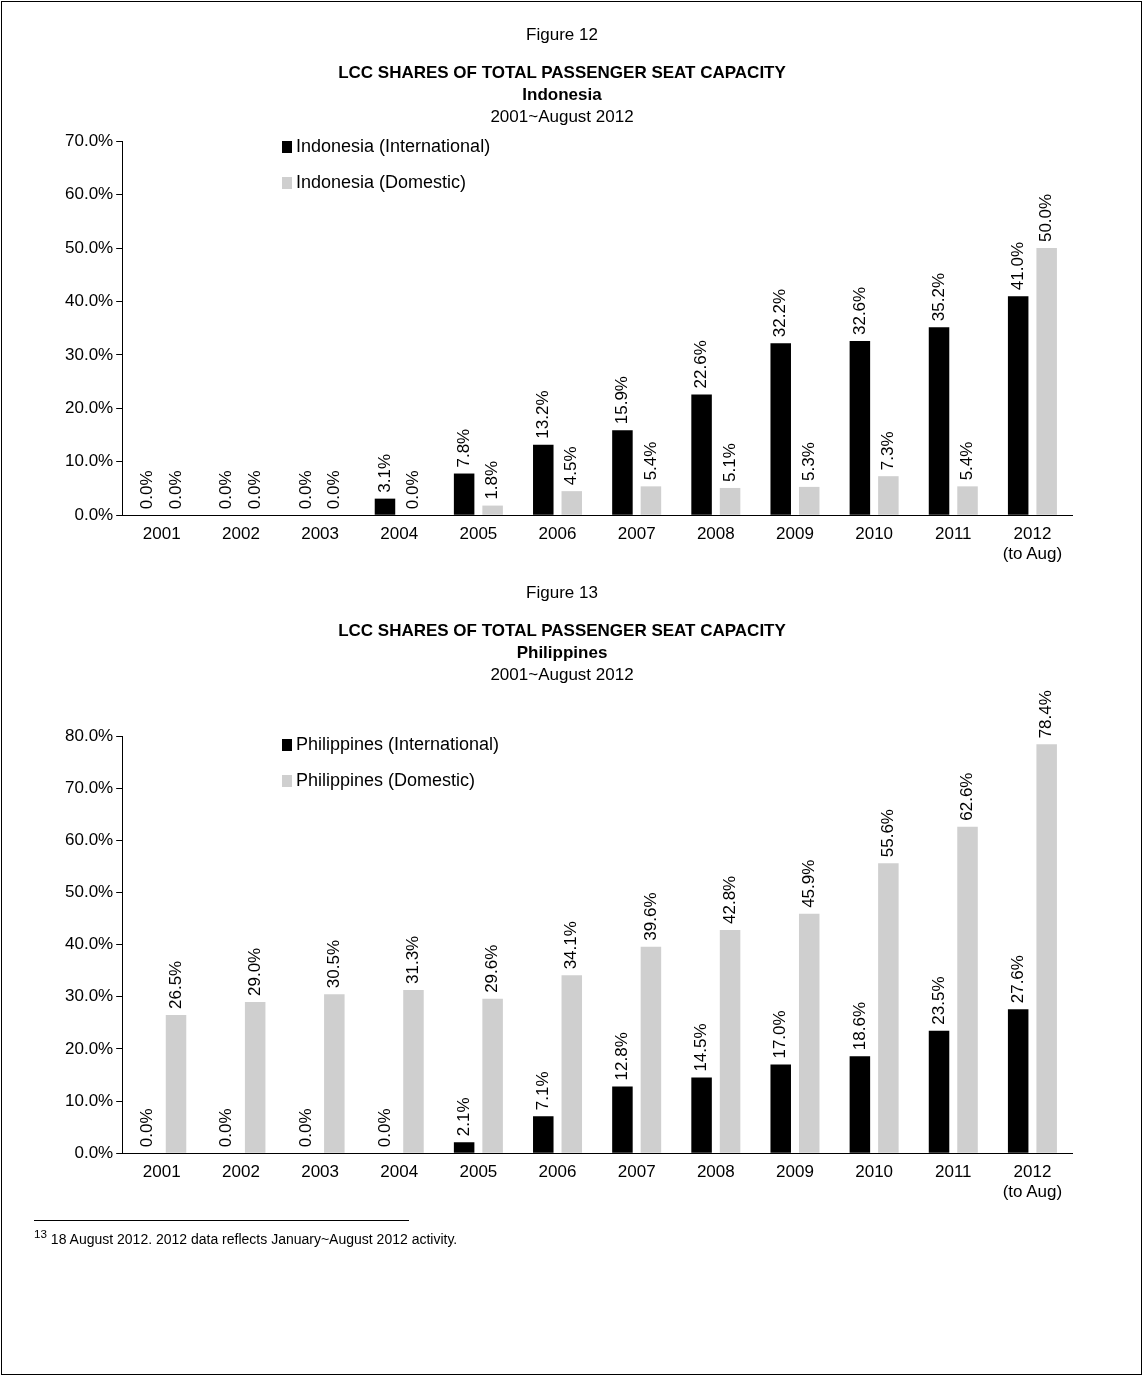  I want to click on data-label: 29.6%, so click(492, 968).